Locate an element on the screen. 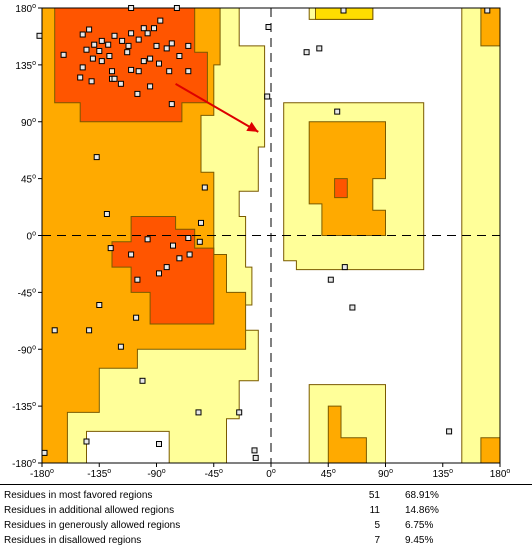 This screenshot has height=551, width=532. stat-count: 51 is located at coordinates (374, 495).